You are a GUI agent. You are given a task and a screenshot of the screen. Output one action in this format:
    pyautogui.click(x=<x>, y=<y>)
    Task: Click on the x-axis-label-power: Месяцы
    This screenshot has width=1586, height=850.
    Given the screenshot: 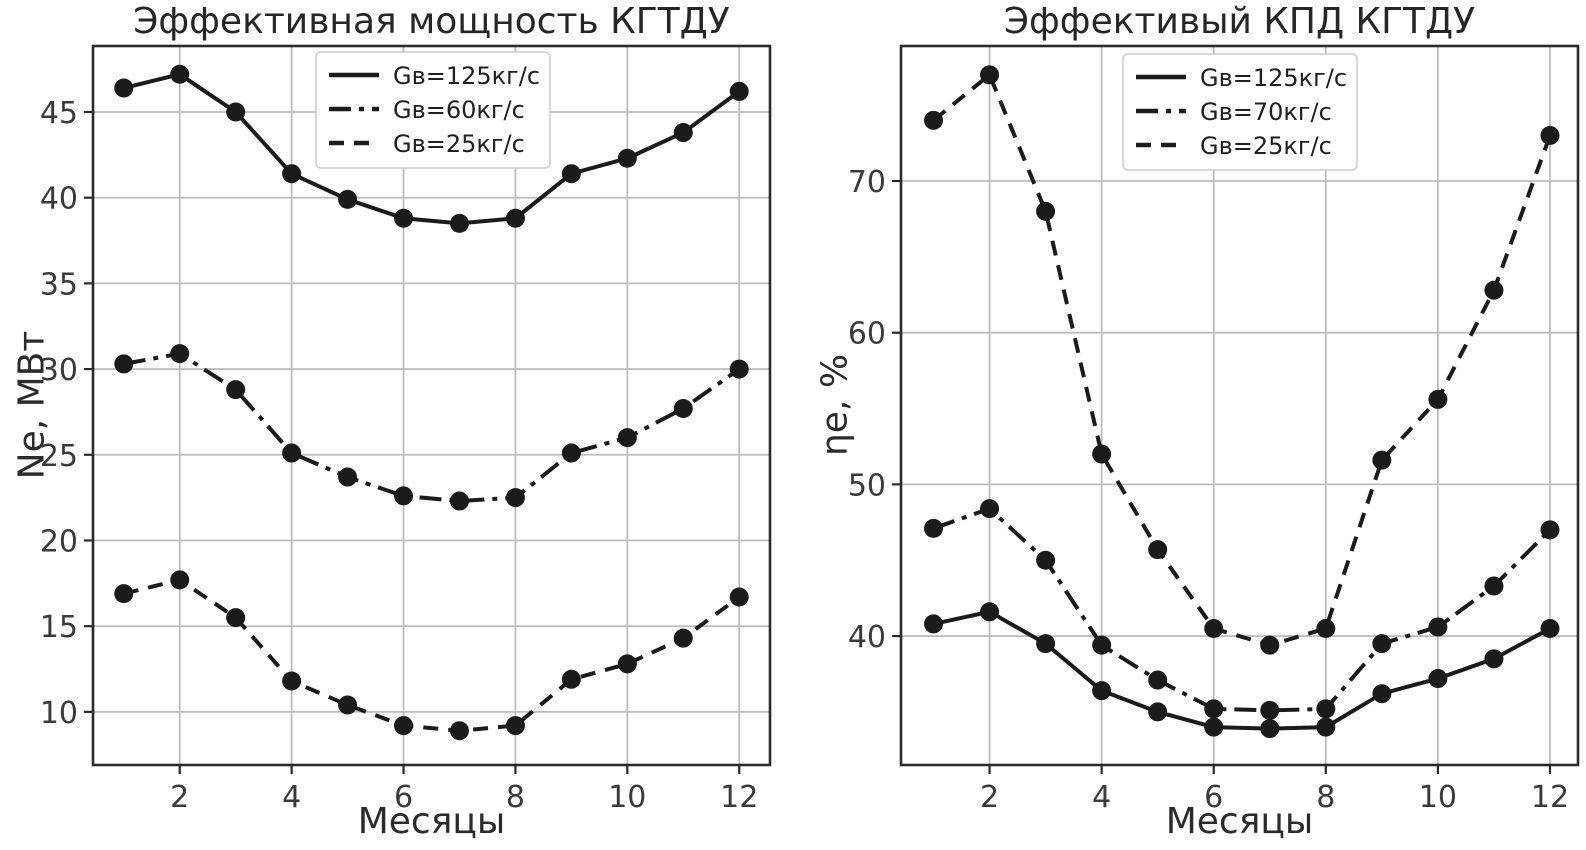 What is the action you would take?
    pyautogui.click(x=431, y=821)
    